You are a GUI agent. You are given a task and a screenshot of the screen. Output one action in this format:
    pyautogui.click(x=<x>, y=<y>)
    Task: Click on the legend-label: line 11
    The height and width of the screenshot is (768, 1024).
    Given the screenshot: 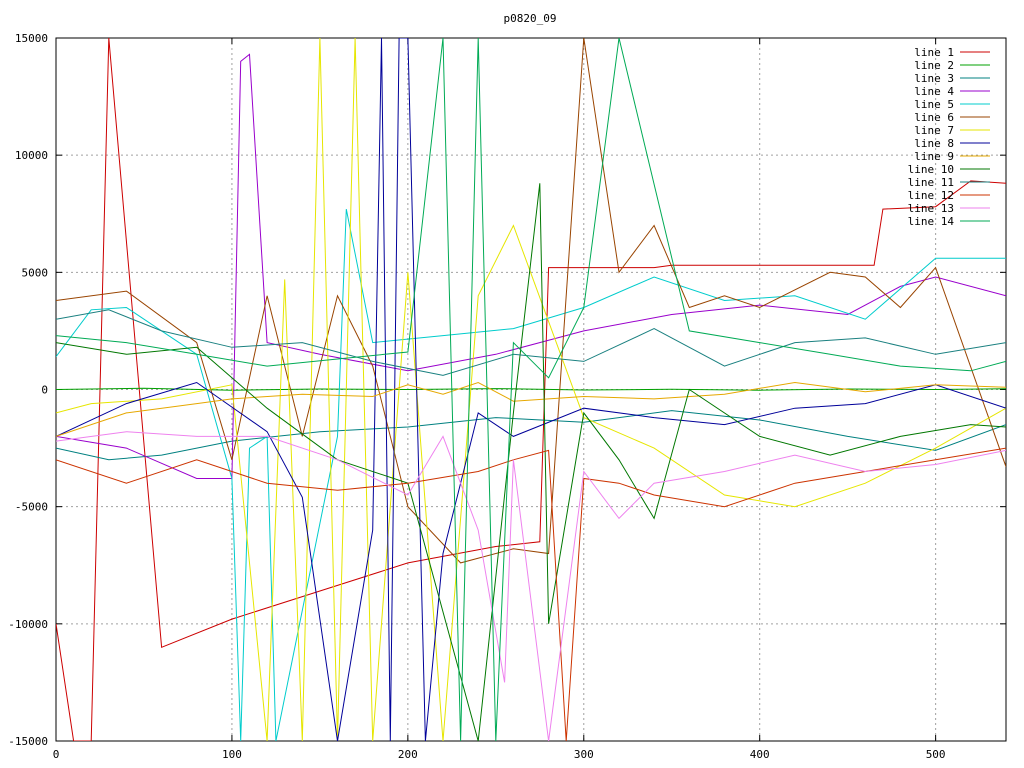 What is the action you would take?
    pyautogui.click(x=931, y=182)
    